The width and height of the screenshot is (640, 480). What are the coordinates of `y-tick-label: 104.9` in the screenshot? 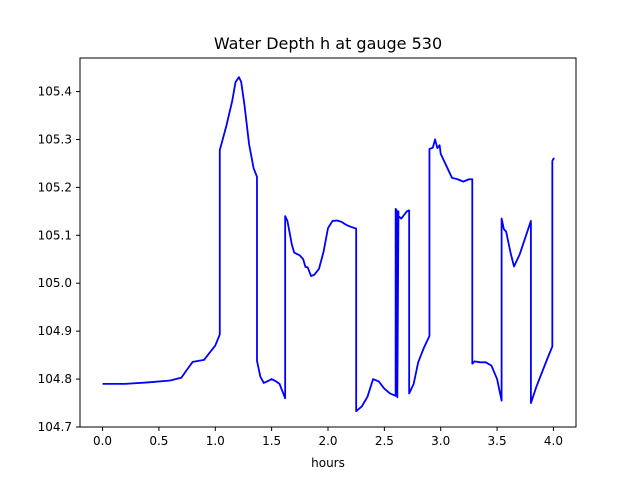 It's located at (55, 331).